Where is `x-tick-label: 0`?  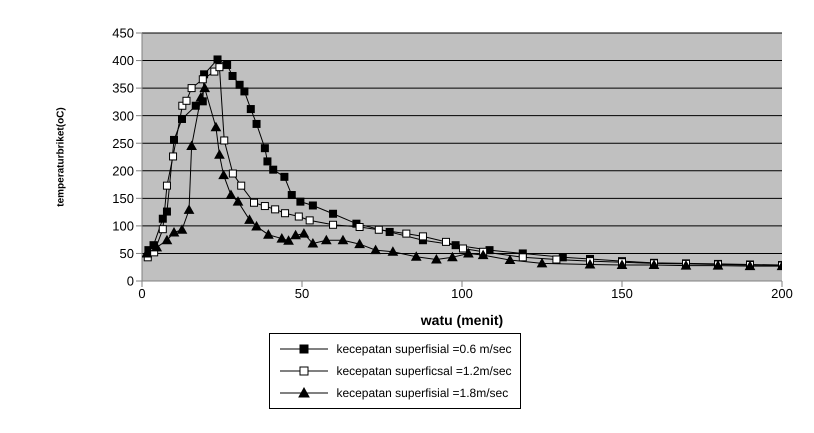
x-tick-label: 0 is located at coordinates (142, 294).